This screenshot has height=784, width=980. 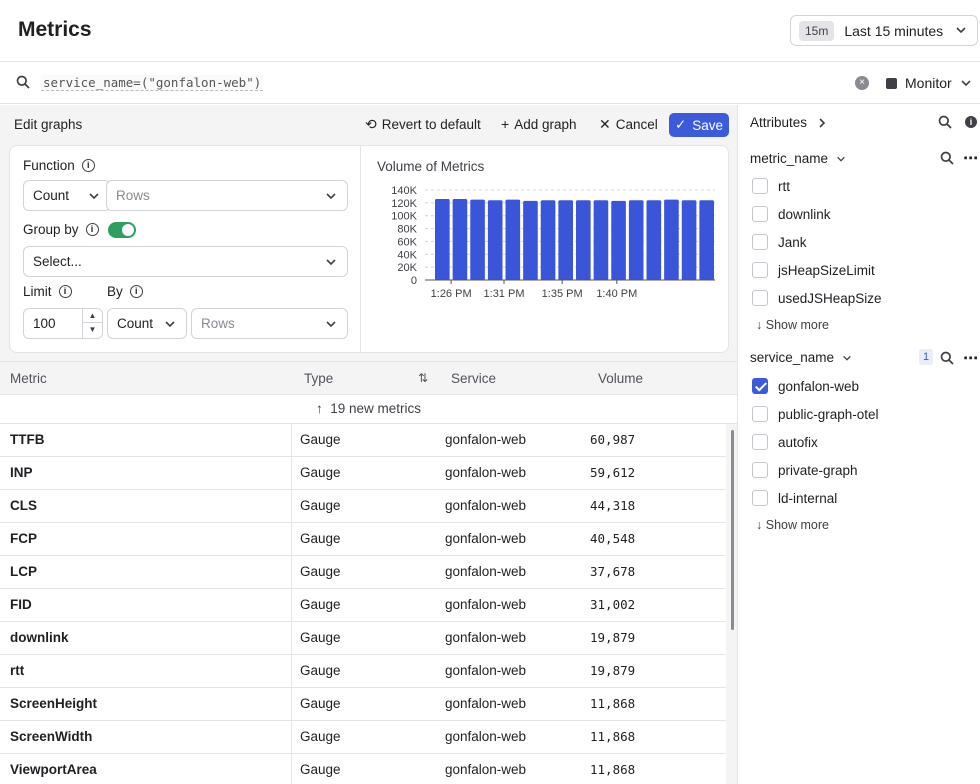 What do you see at coordinates (805, 470) in the screenshot?
I see `attribute-option: private-graph` at bounding box center [805, 470].